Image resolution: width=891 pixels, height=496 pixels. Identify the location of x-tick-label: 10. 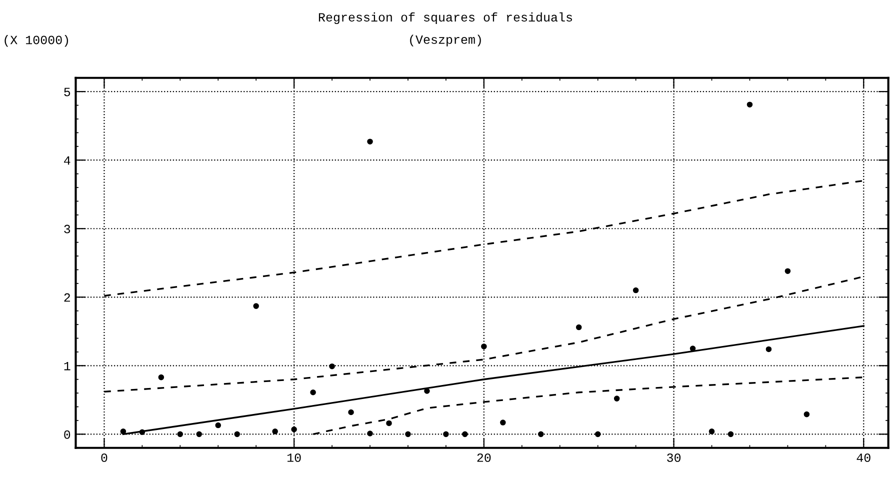
(294, 457).